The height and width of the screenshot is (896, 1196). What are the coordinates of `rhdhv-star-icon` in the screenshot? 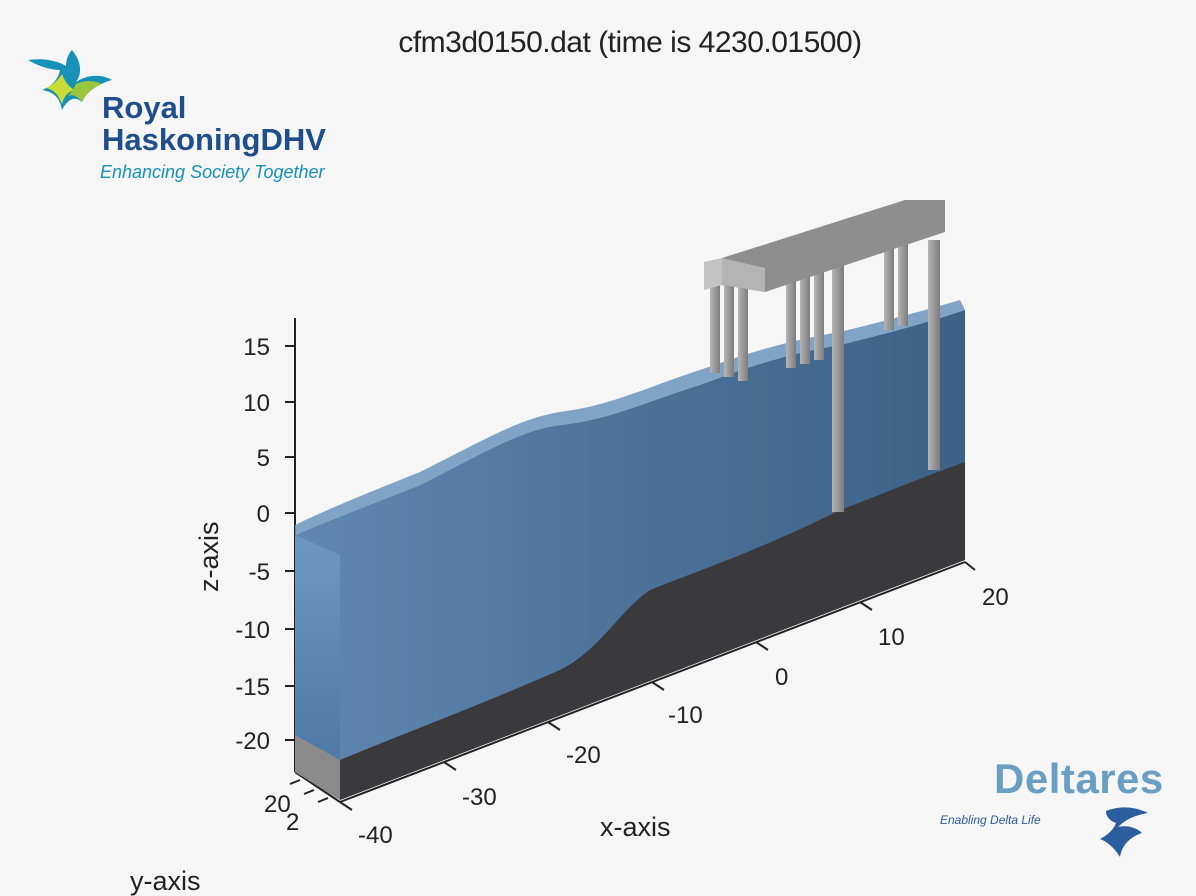 It's located at (70, 80).